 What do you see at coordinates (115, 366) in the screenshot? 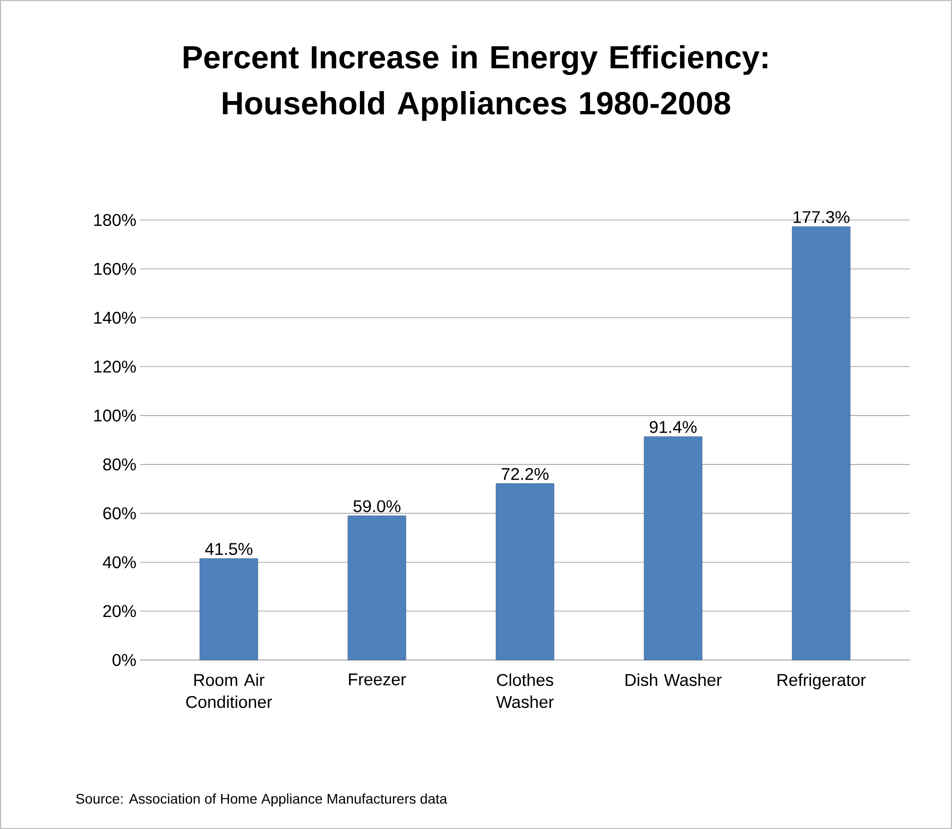
I see `y-tick-label: 120%` at bounding box center [115, 366].